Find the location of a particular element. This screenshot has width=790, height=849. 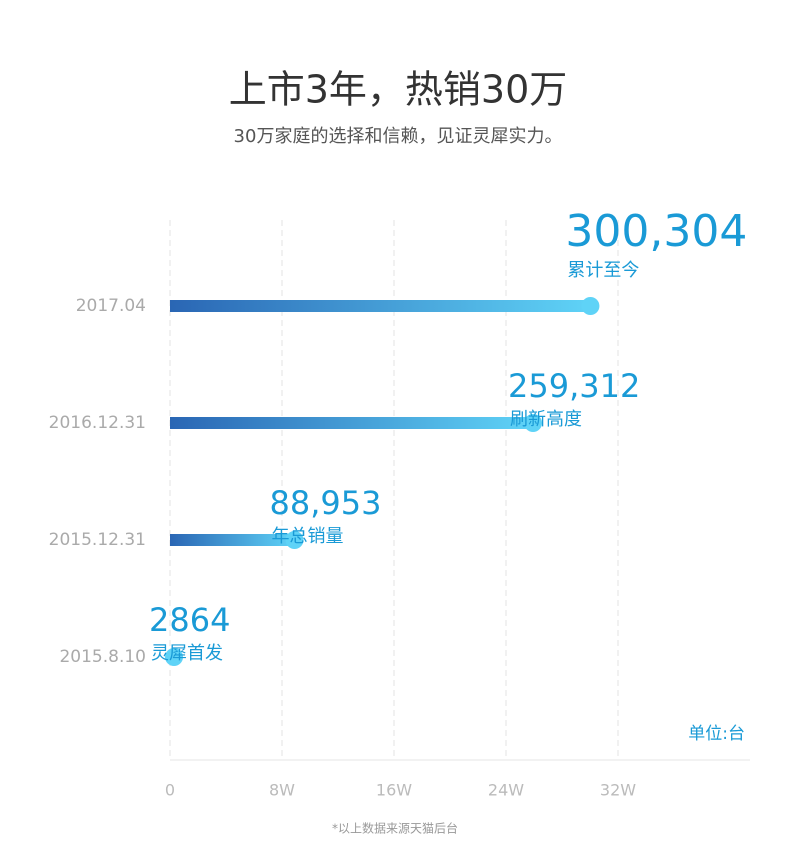

annotation: 刷新高度 is located at coordinates (546, 419).